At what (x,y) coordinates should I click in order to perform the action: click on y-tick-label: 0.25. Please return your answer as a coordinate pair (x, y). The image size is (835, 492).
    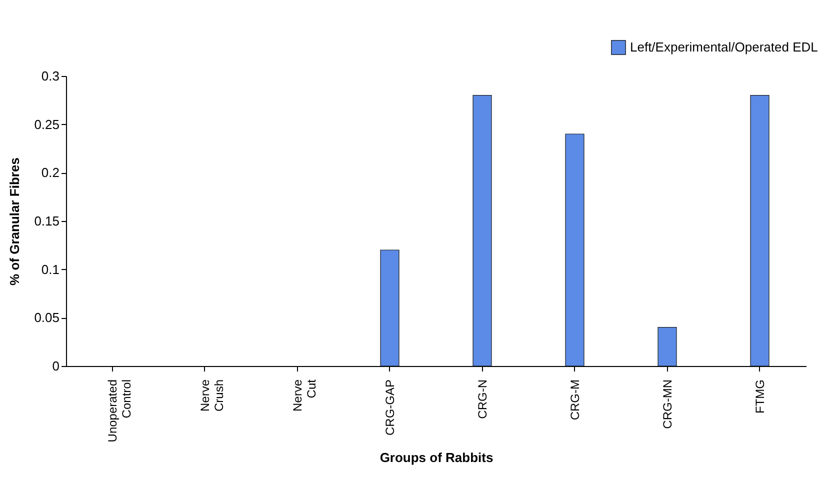
    Looking at the image, I should click on (47, 124).